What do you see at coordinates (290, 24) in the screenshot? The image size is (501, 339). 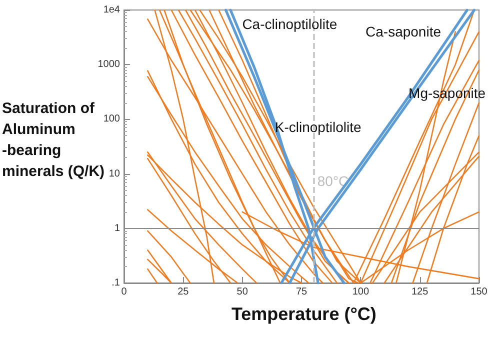 I see `series-label: Ca-clinoptilolite` at bounding box center [290, 24].